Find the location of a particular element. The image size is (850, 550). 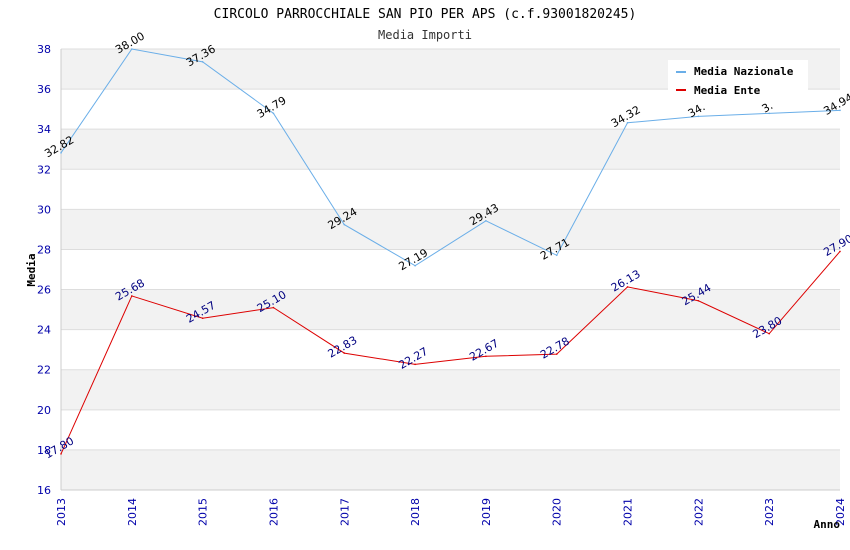

data-label: 22.27 is located at coordinates (413, 358).